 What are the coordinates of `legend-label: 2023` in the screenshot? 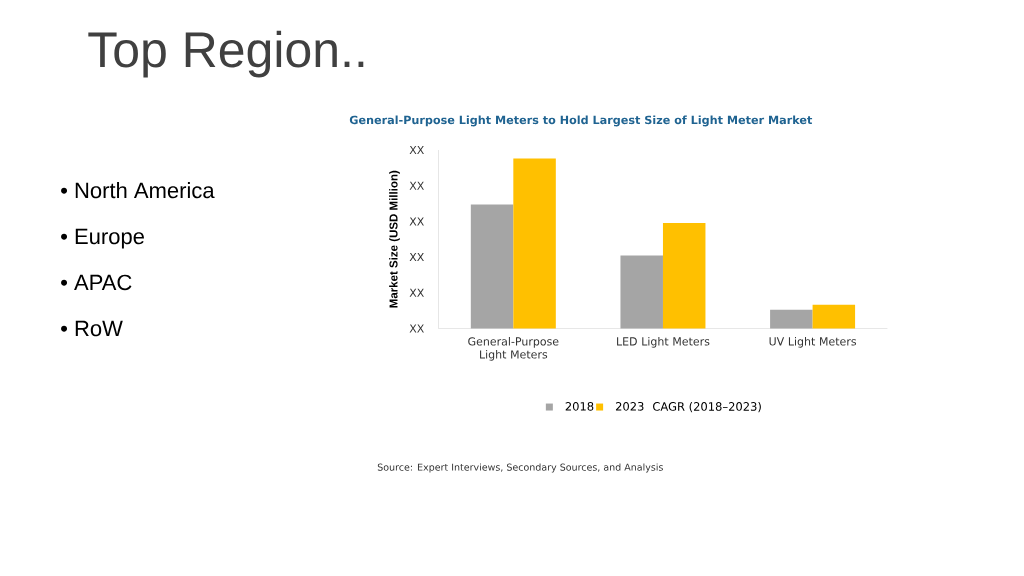 It's located at (629, 406).